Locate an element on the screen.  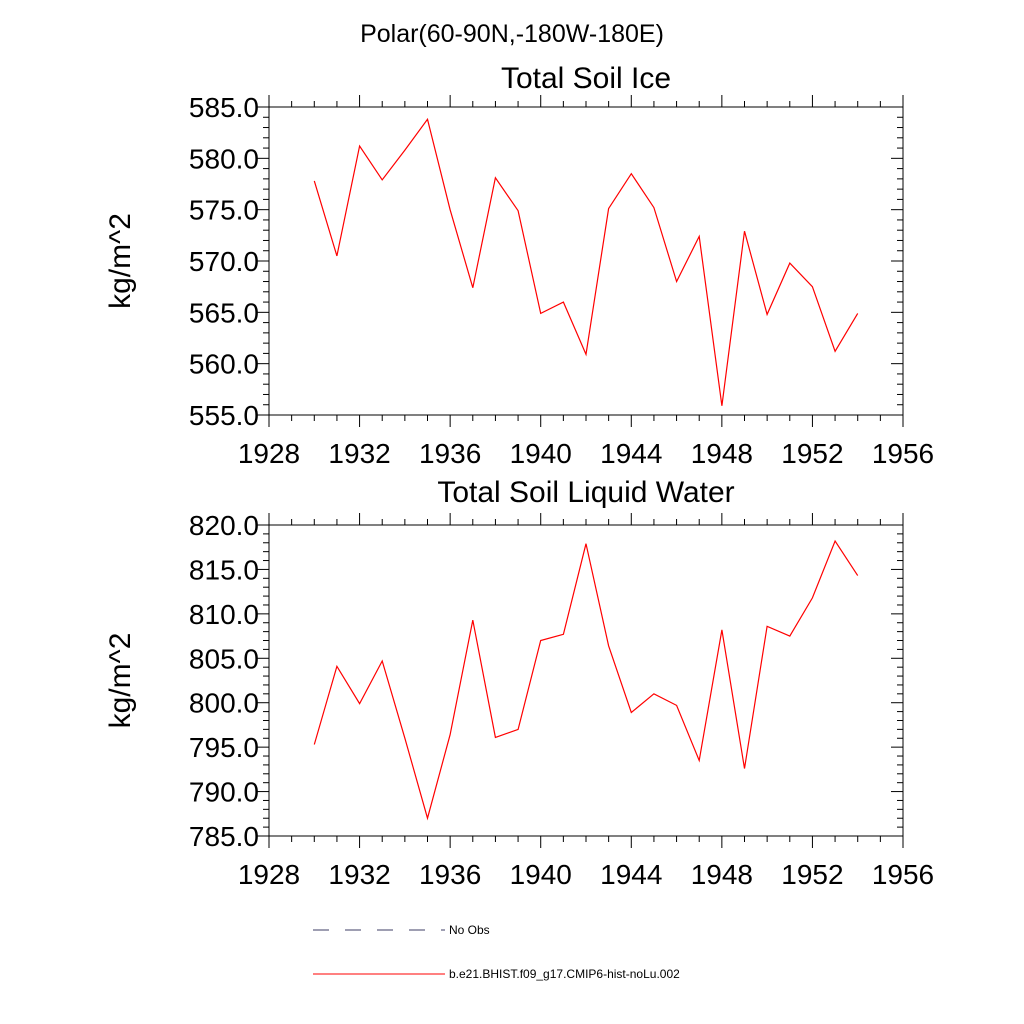
y-tick-label: 785.0 is located at coordinates (224, 836).